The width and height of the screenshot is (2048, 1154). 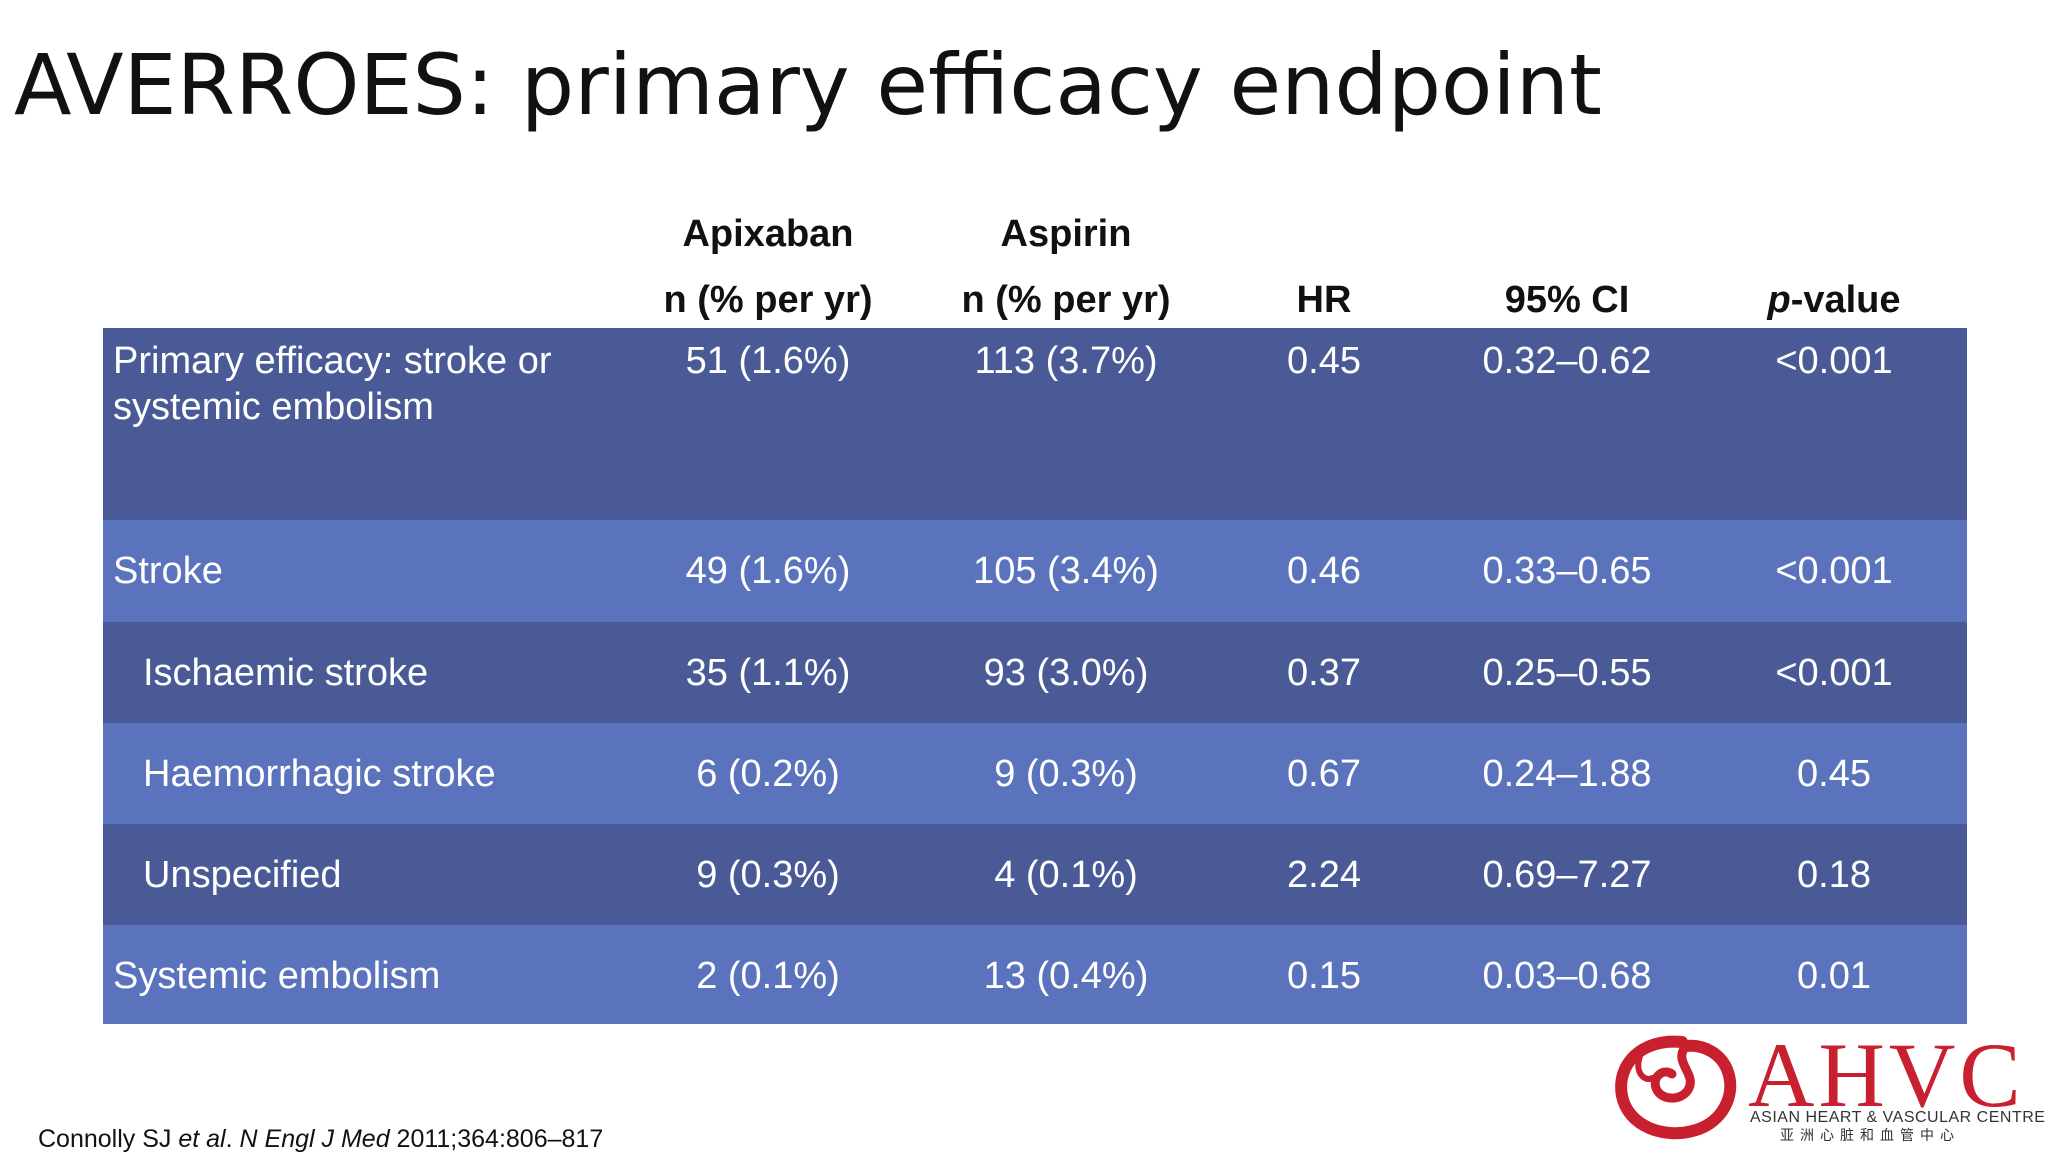 I want to click on cell-apixaban: 6 (0.2%), so click(x=768, y=774).